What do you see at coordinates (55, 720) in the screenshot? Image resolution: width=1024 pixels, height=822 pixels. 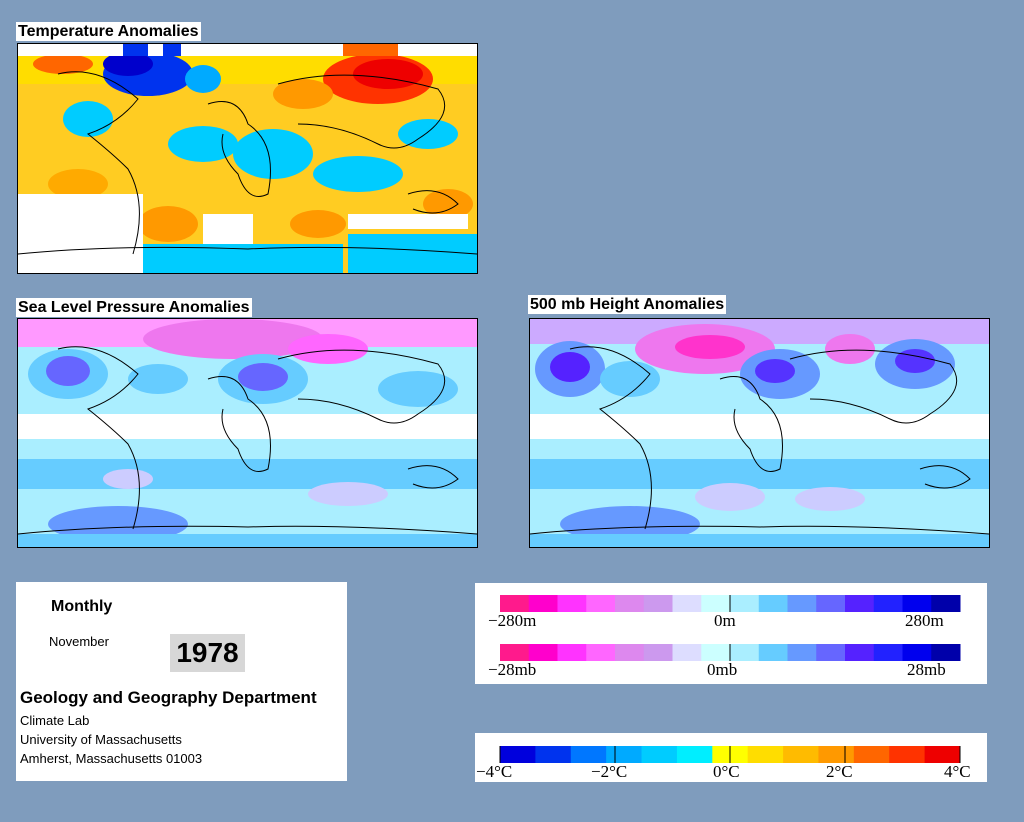 I see `lab-name: Climate Lab` at bounding box center [55, 720].